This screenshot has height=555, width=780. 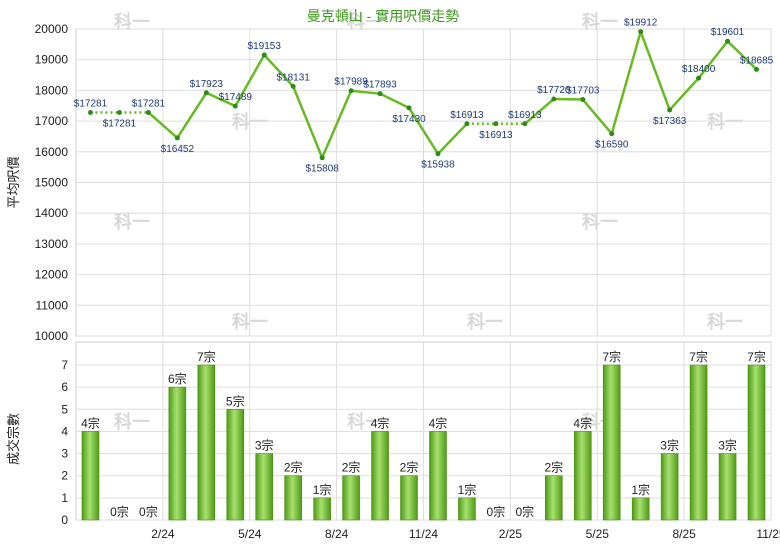 I want to click on bar-label: 6宗, so click(x=177, y=378).